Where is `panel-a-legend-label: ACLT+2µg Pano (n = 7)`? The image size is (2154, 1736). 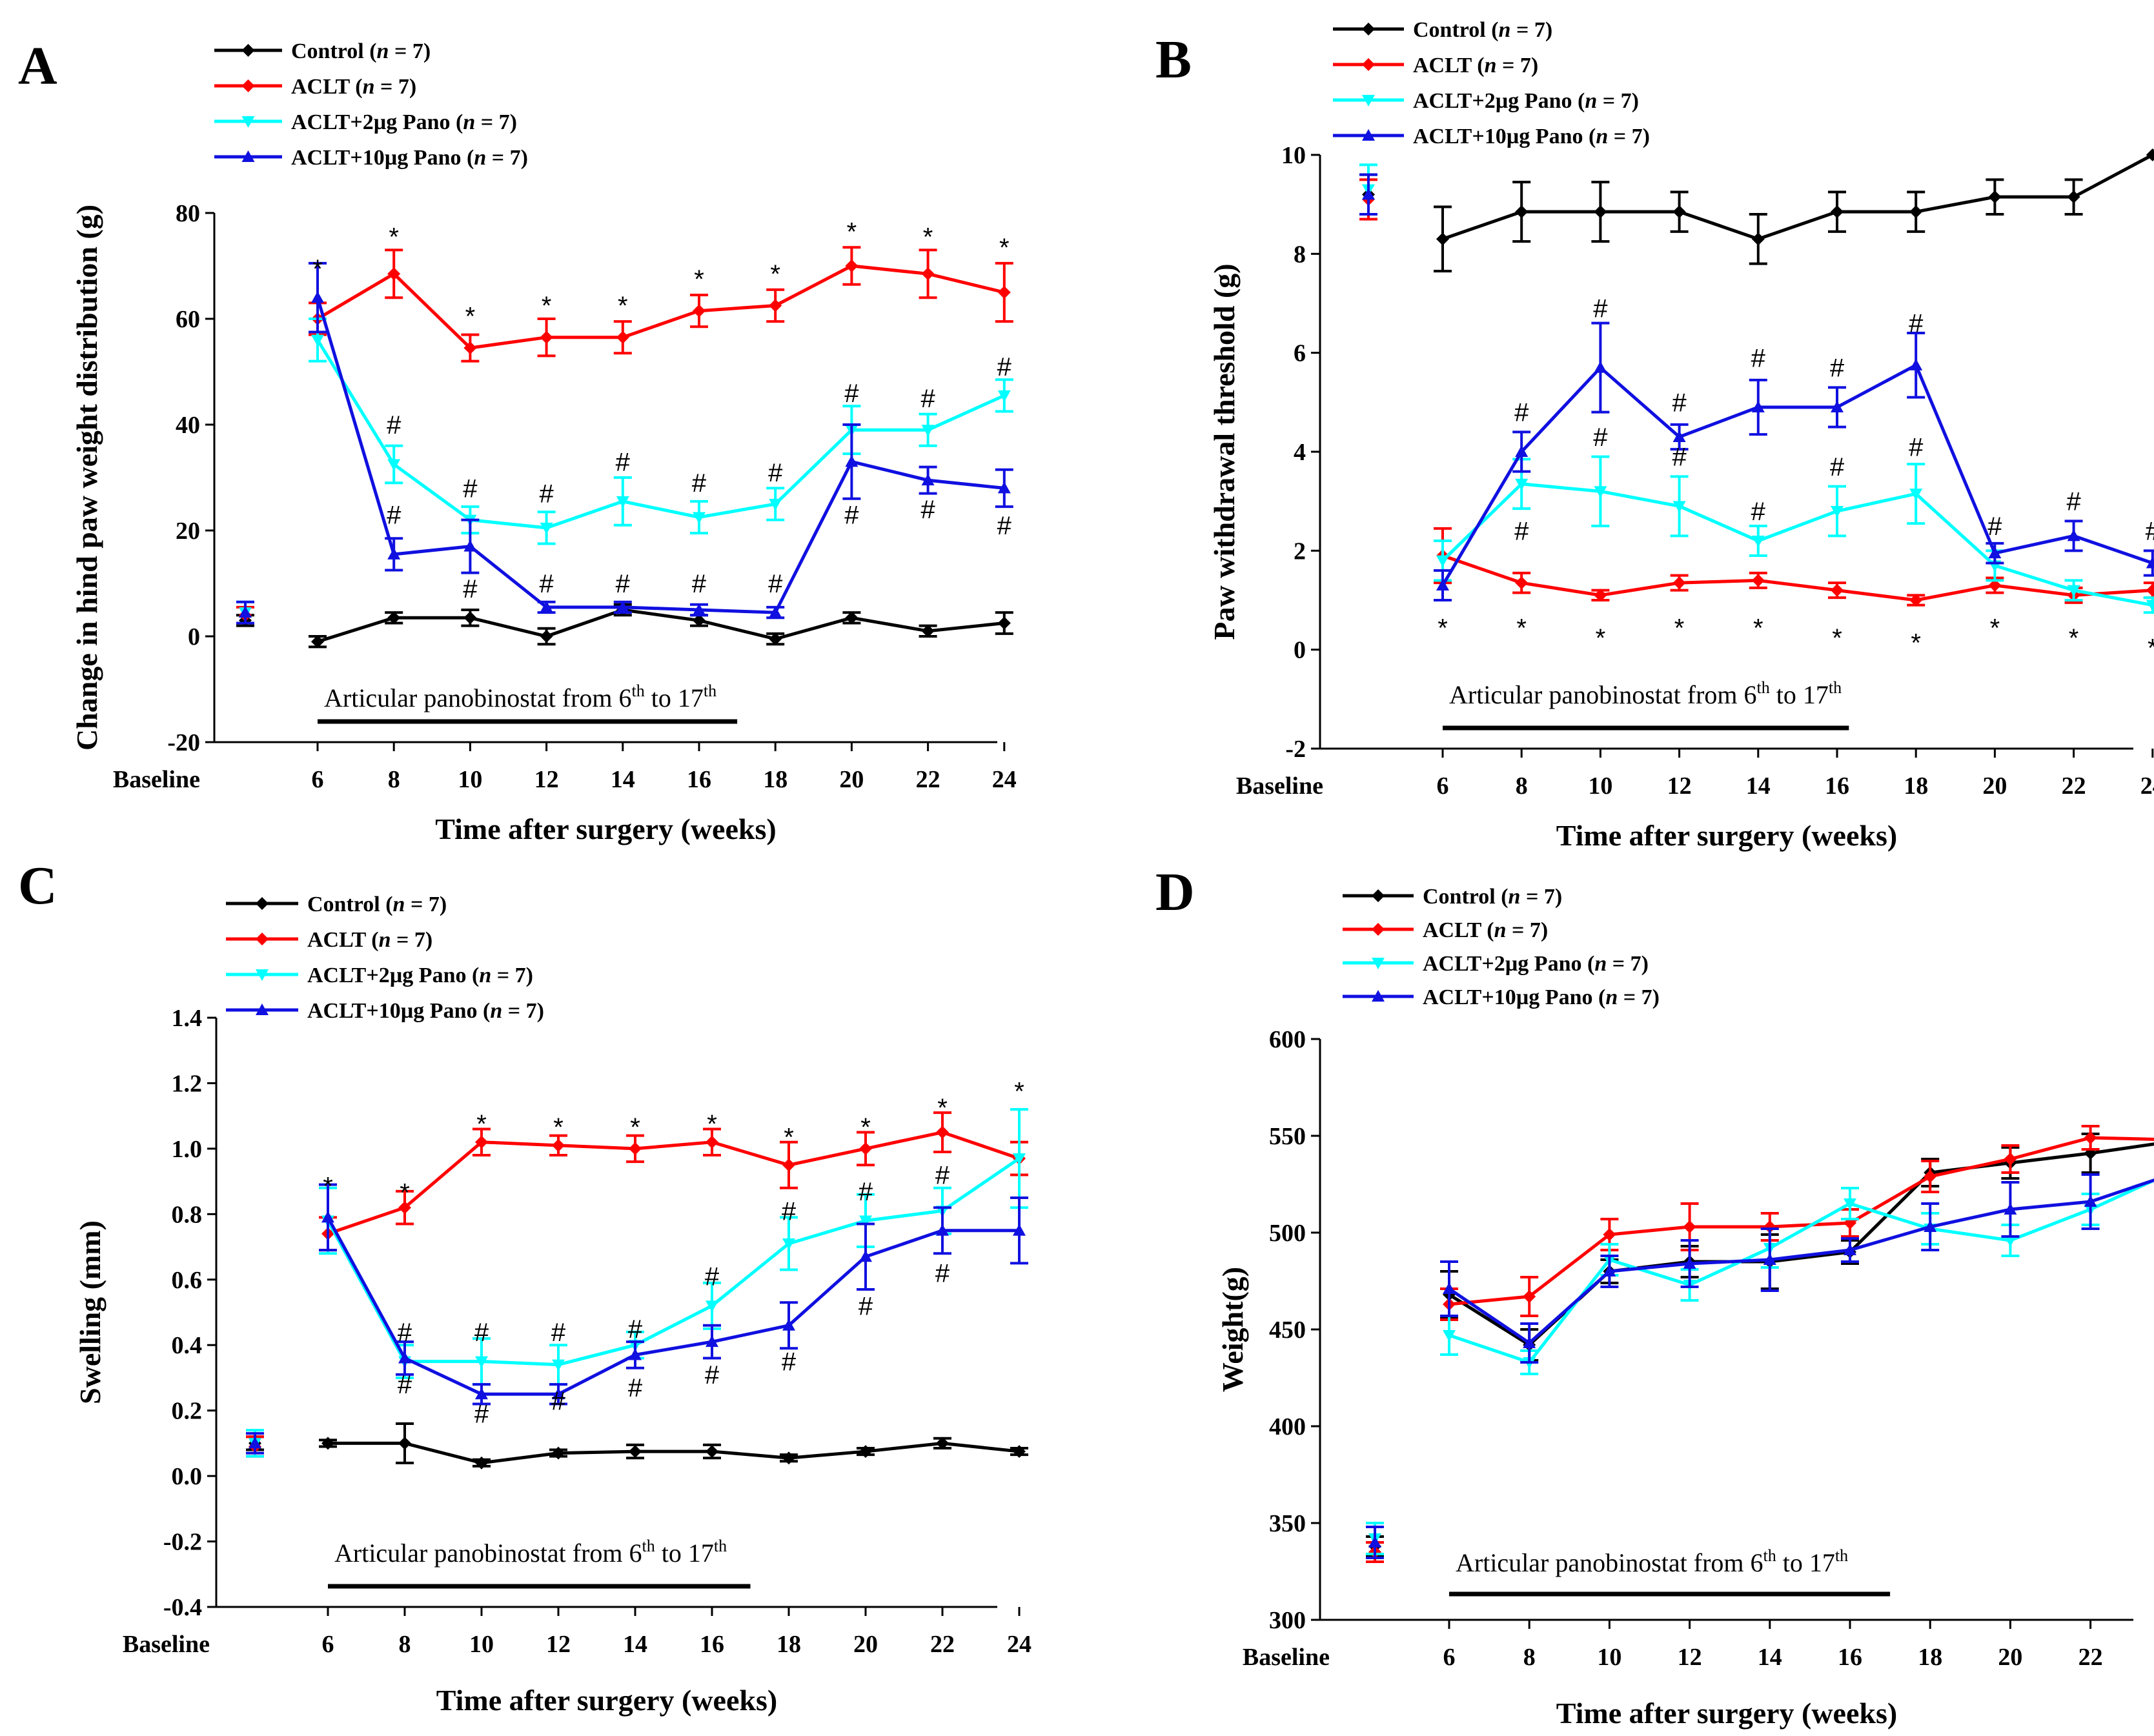
panel-a-legend-label: ACLT+2µg Pano (n = 7) is located at coordinates (404, 122).